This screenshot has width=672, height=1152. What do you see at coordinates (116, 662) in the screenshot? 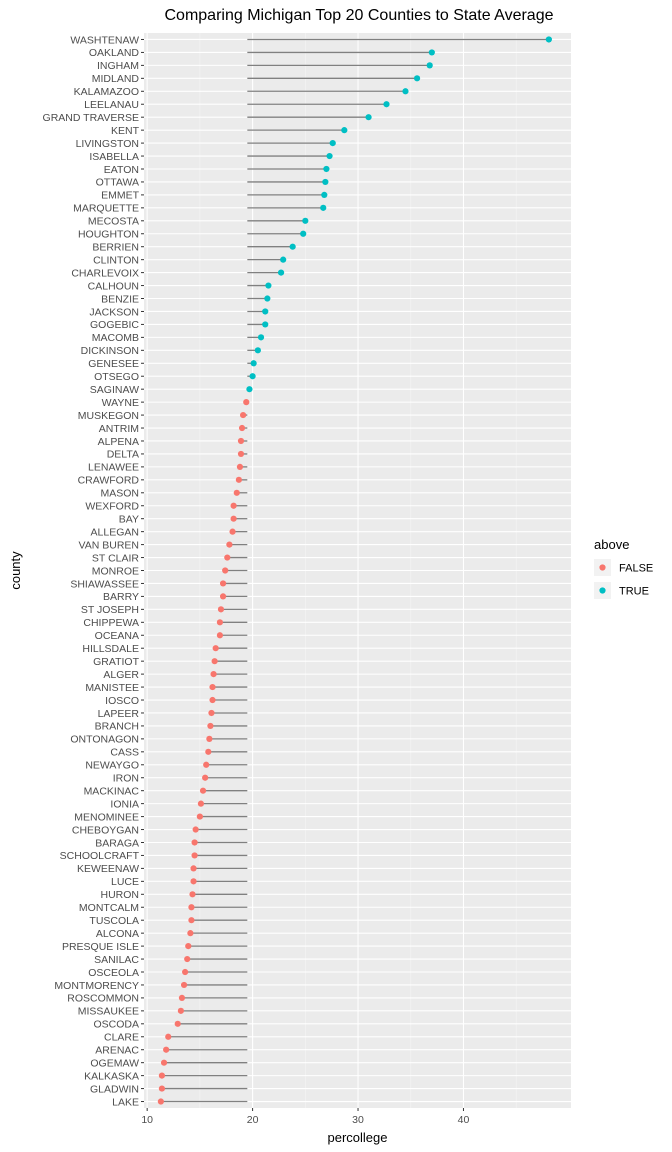
I see `y-tick-label: GRATIOT` at bounding box center [116, 662].